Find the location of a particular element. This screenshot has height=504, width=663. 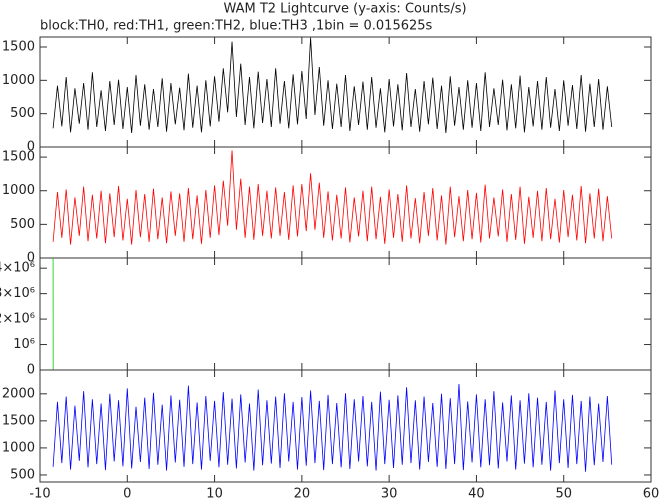

x-tick-label: 20 is located at coordinates (302, 494).